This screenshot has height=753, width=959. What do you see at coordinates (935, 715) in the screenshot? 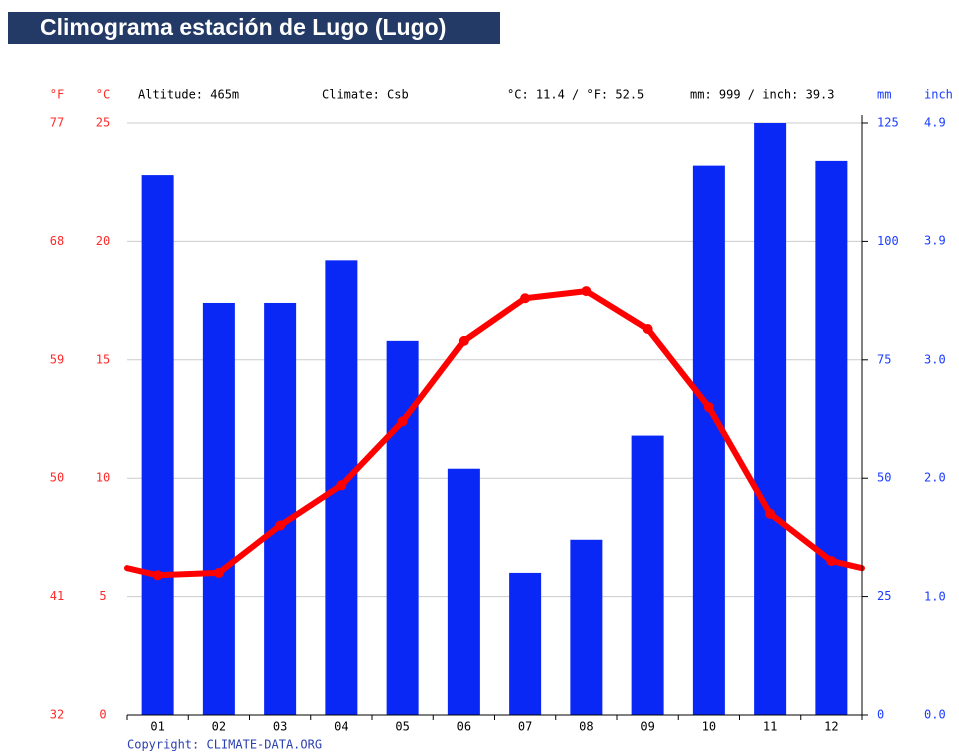
I see `y3-tick-label: 0.0` at bounding box center [935, 715].